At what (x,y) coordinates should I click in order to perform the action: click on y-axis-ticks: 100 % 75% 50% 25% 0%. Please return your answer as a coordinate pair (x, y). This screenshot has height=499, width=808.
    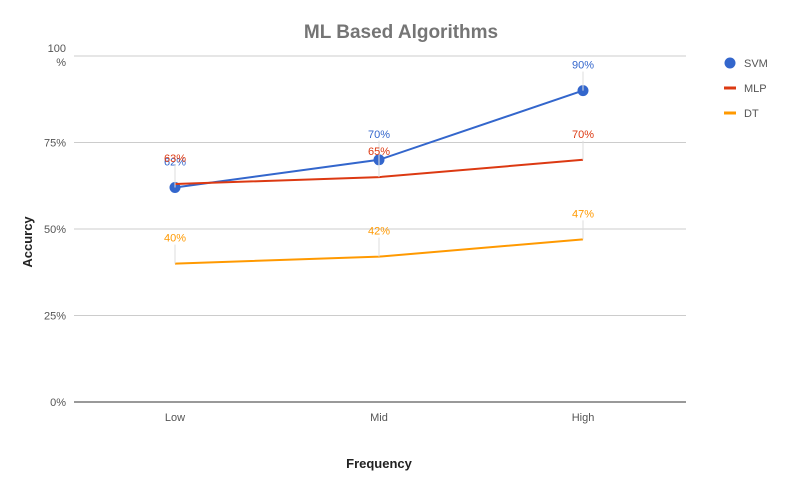
    Looking at the image, I should click on (55, 226).